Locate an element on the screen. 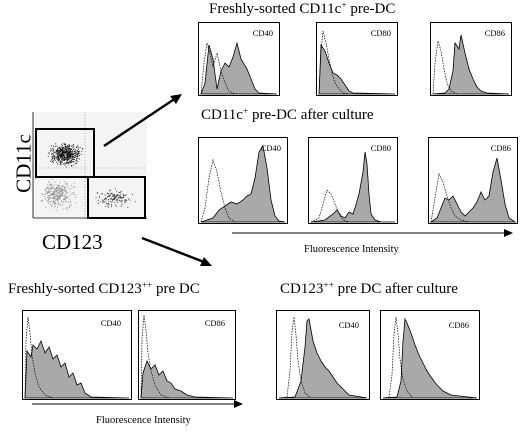 The width and height of the screenshot is (520, 432). histogram-fresh-cd11c-cd80: CD80 is located at coordinates (357, 59).